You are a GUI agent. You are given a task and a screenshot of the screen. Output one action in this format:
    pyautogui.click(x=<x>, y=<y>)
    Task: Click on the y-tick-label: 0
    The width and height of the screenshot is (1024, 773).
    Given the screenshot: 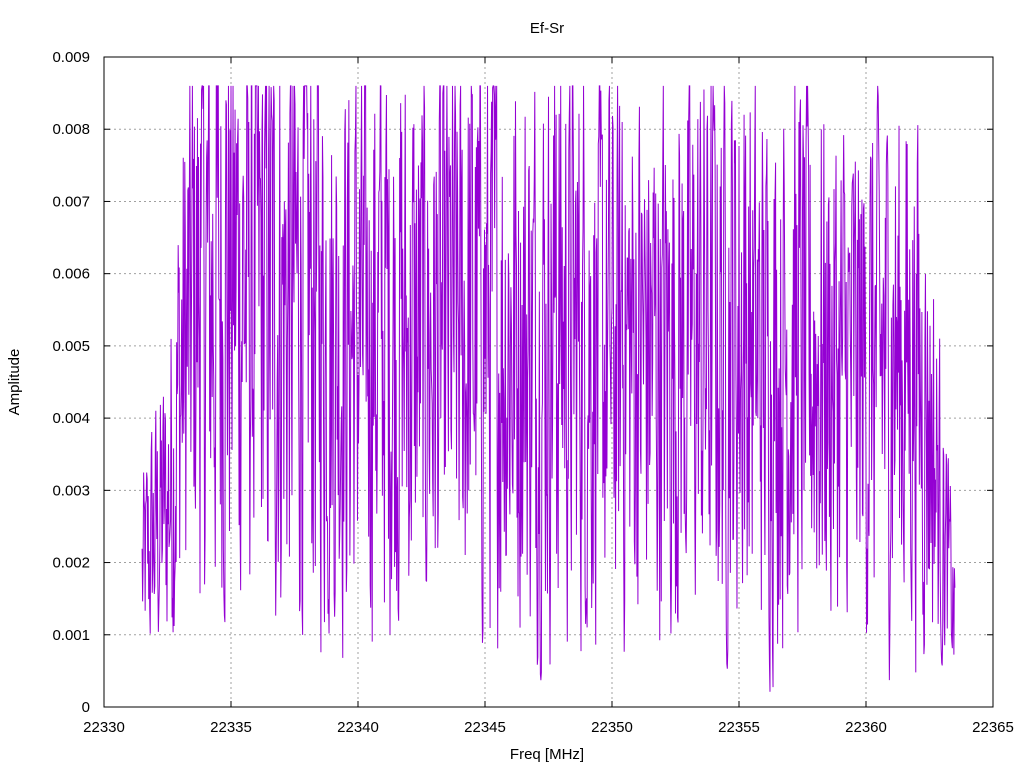 What is the action you would take?
    pyautogui.click(x=86, y=707)
    